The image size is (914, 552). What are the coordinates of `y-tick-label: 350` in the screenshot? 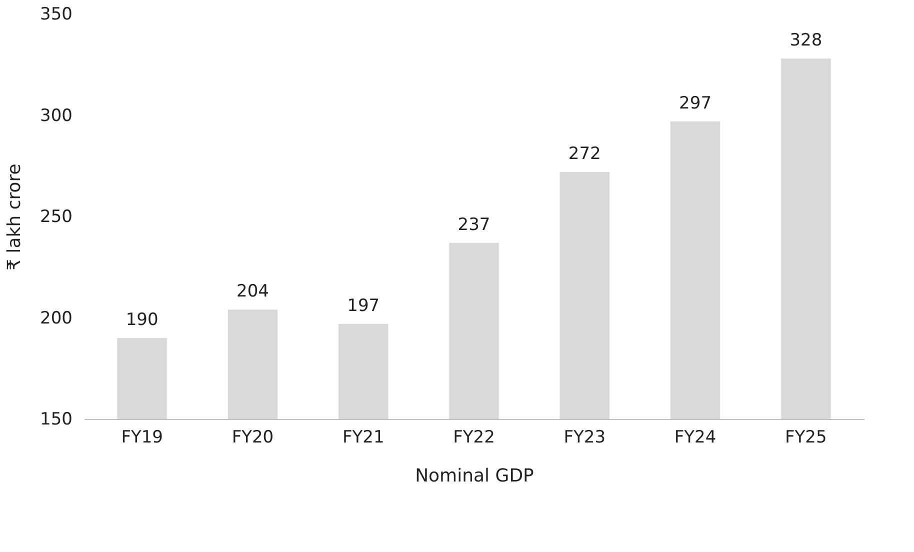 It's located at (56, 14).